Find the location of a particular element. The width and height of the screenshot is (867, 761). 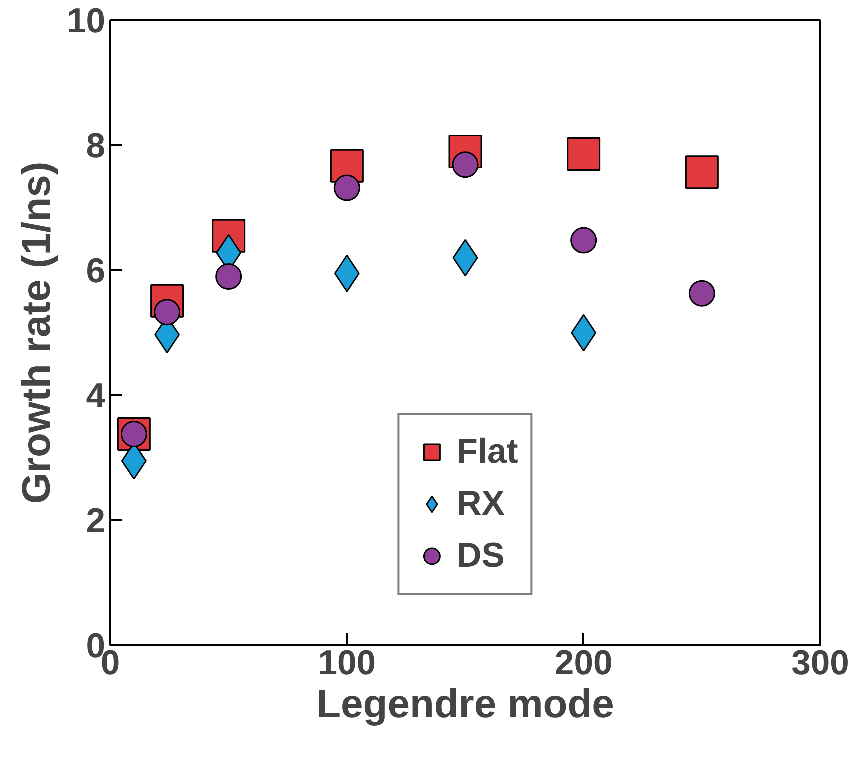

x-tick-label: 100 is located at coordinates (347, 663).